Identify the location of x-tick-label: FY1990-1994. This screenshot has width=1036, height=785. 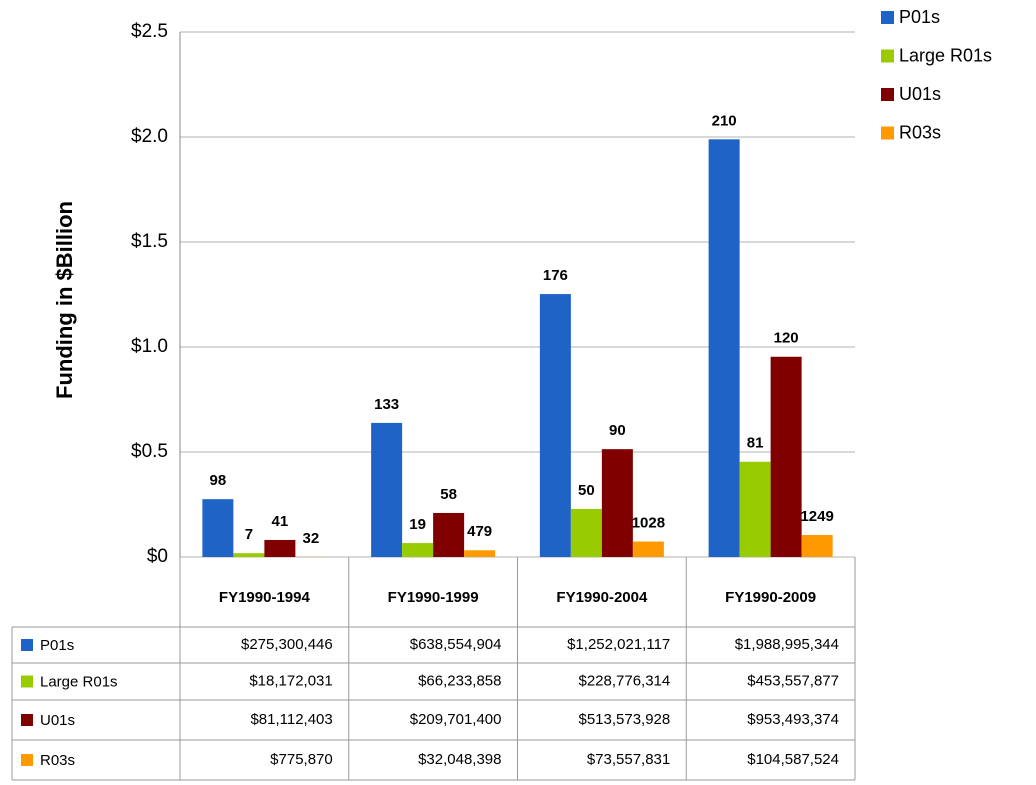
(265, 597).